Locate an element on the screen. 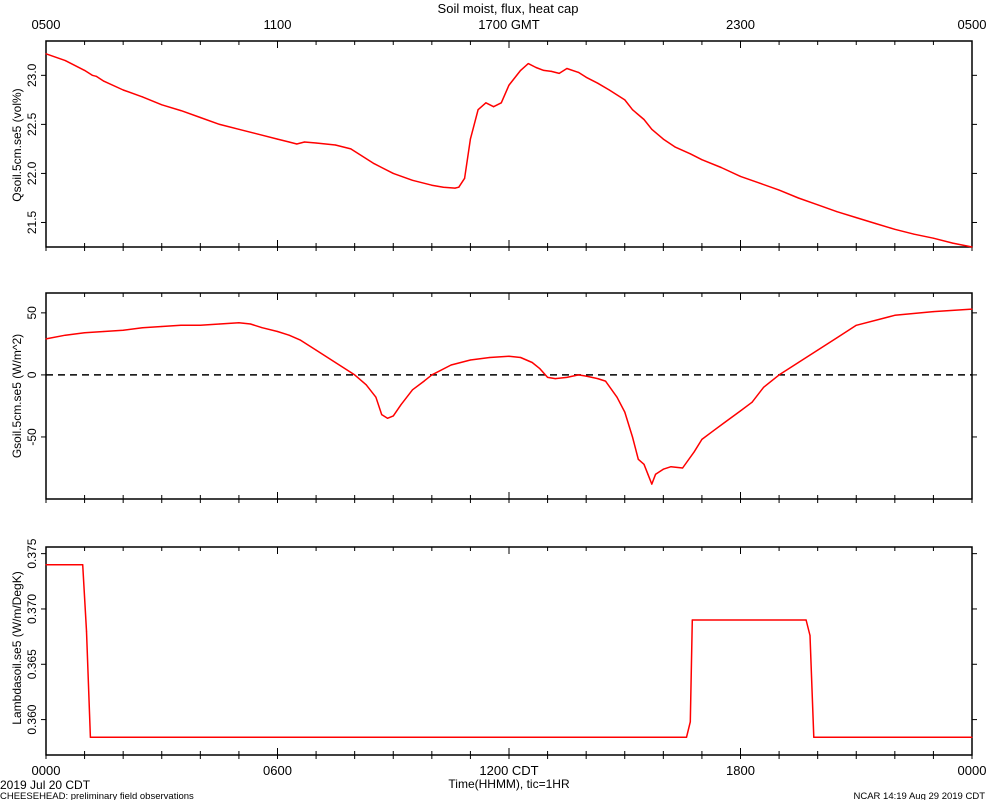 This screenshot has height=800, width=1000. ylabel-soil-moisture: Qsoil.5cm.se5 (vol%) is located at coordinates (17, 144).